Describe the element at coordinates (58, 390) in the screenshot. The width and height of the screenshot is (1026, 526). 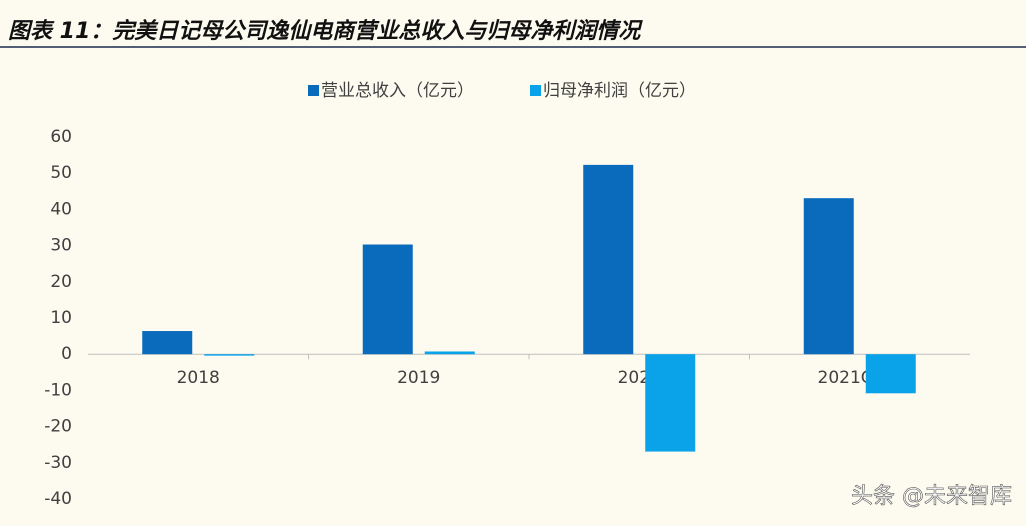
I see `y-tick-label: -10` at that location.